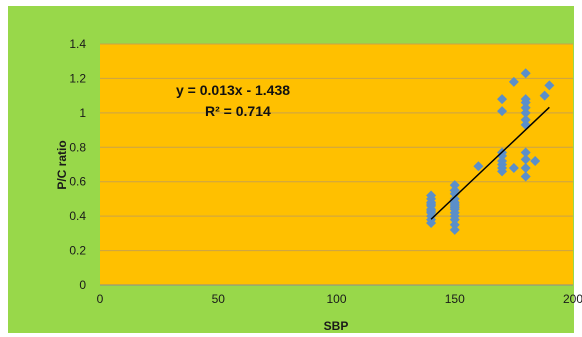  What do you see at coordinates (77, 147) in the screenshot?
I see `y-tick-label: 0.8` at bounding box center [77, 147].